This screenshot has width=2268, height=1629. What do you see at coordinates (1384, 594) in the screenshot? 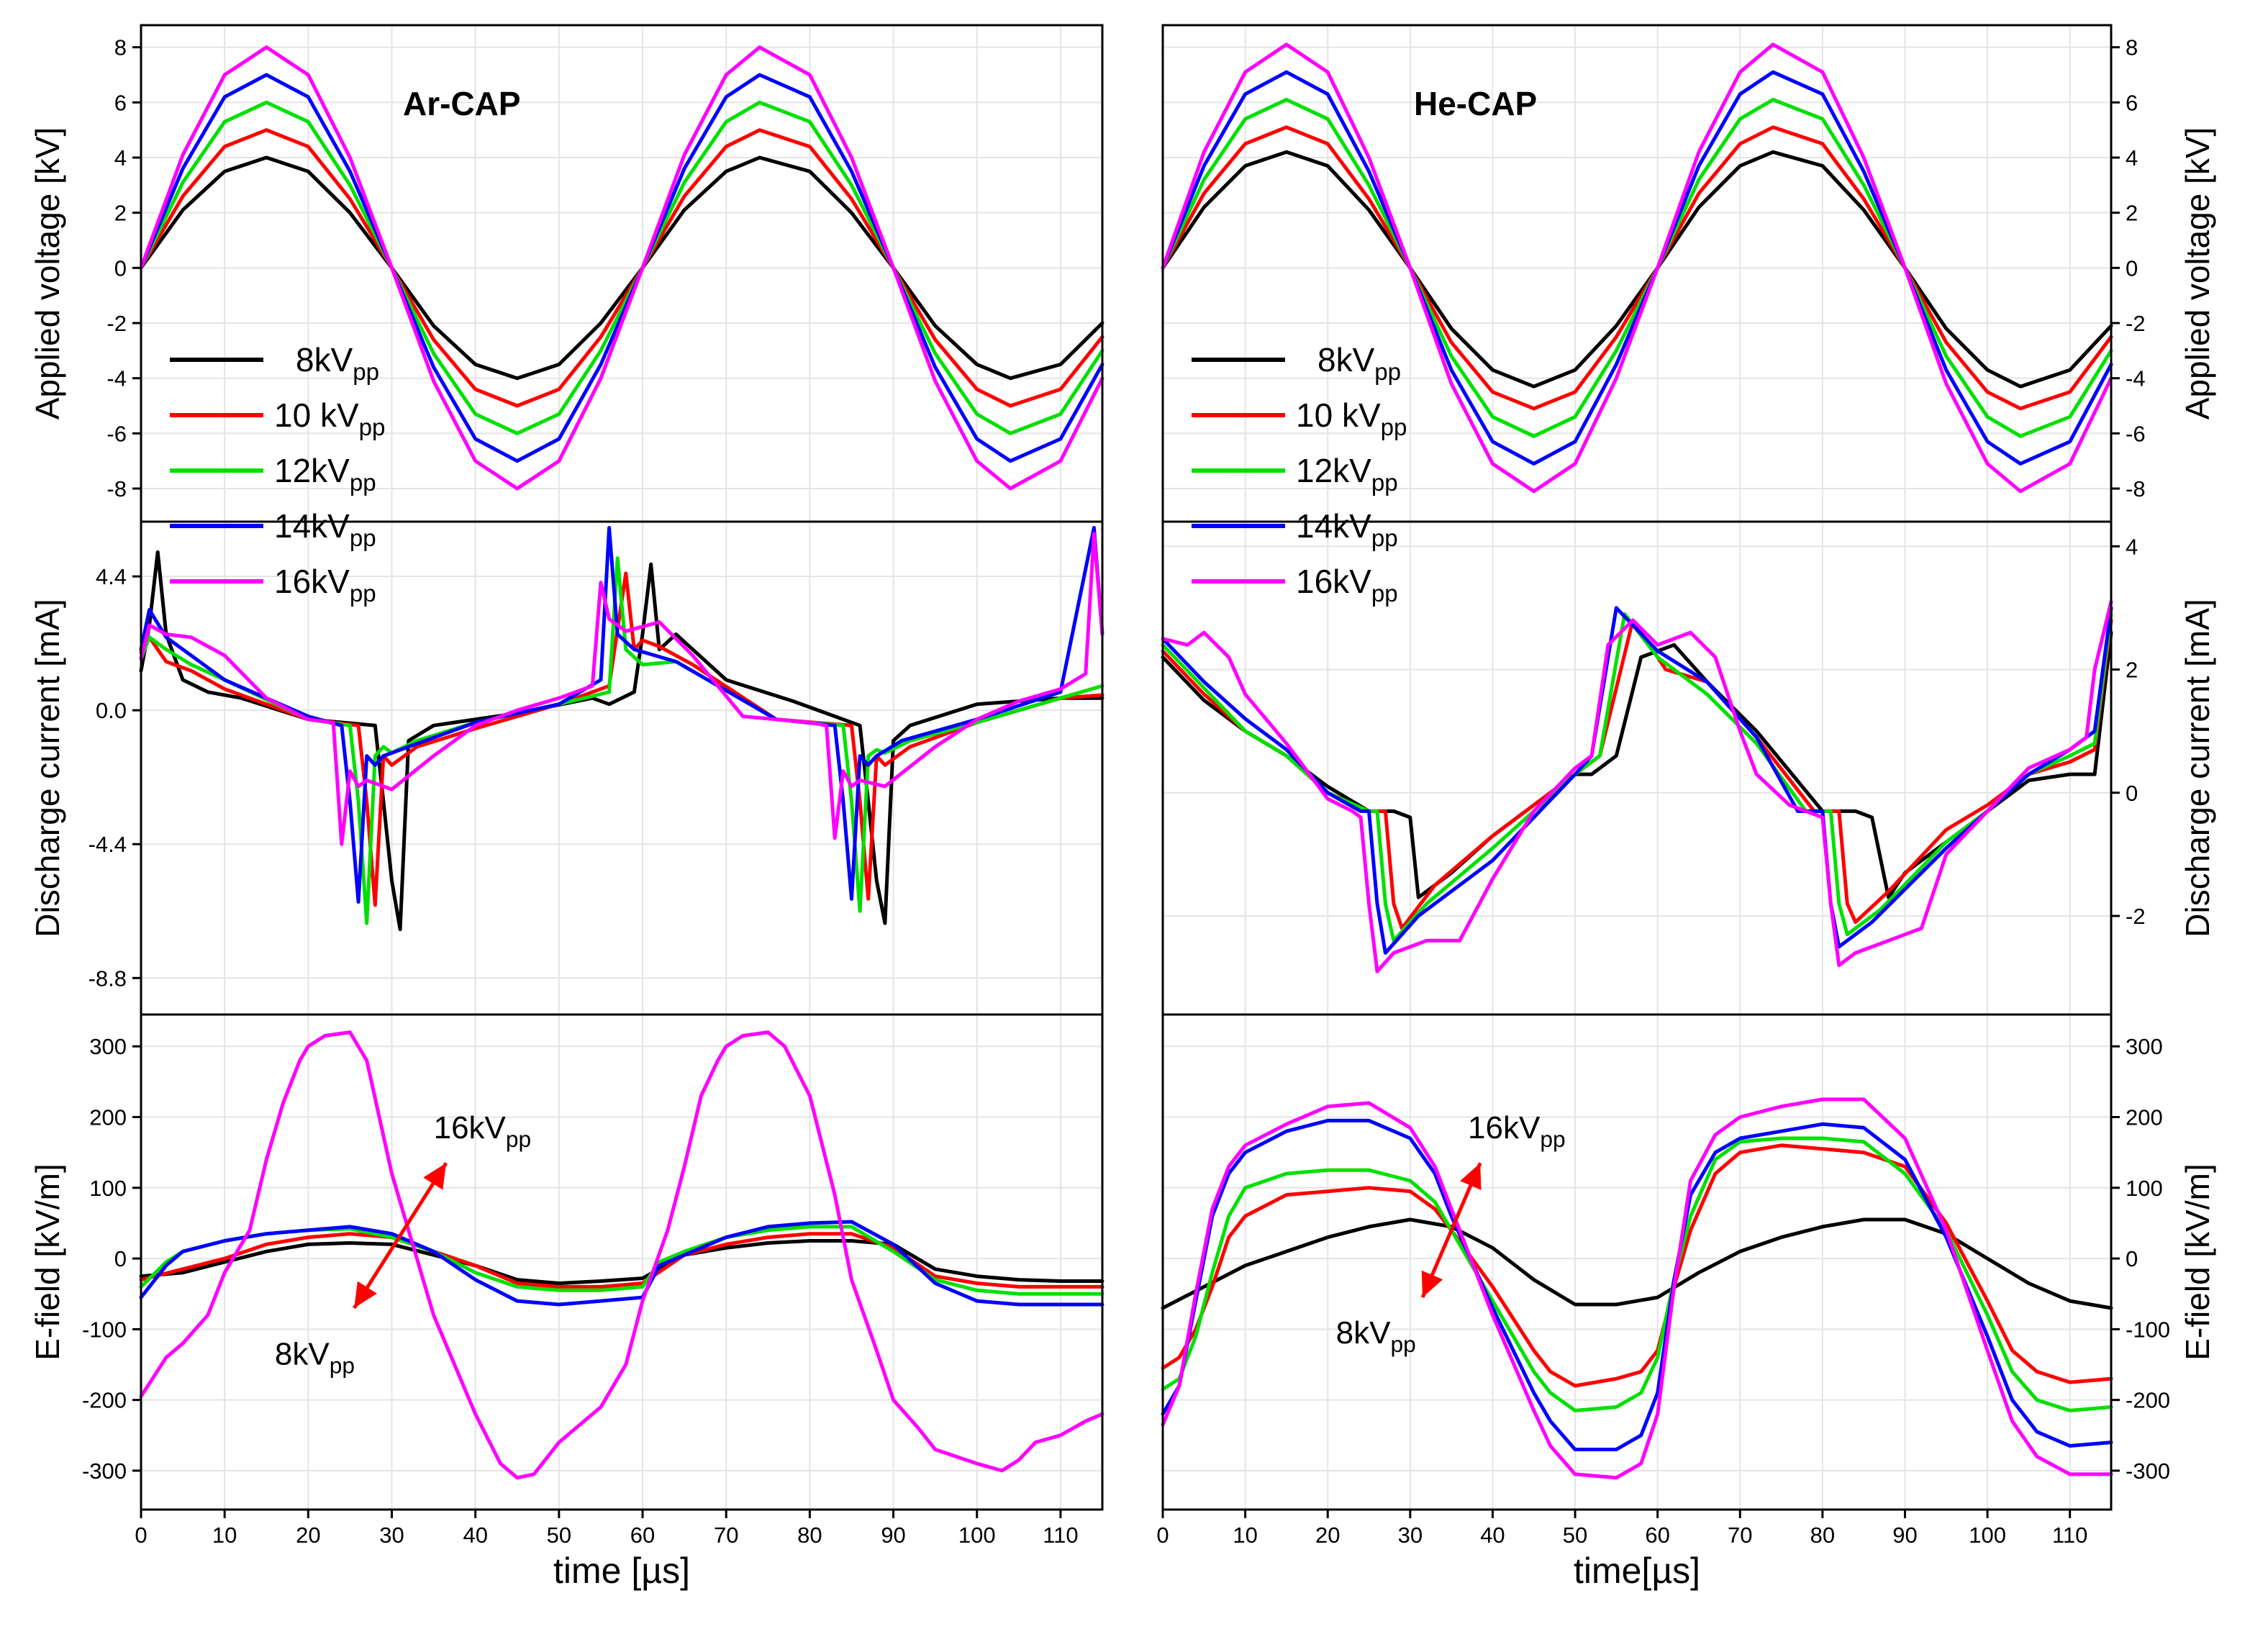
I see `legend-item-16kvpp-sub: pp` at bounding box center [1384, 594].